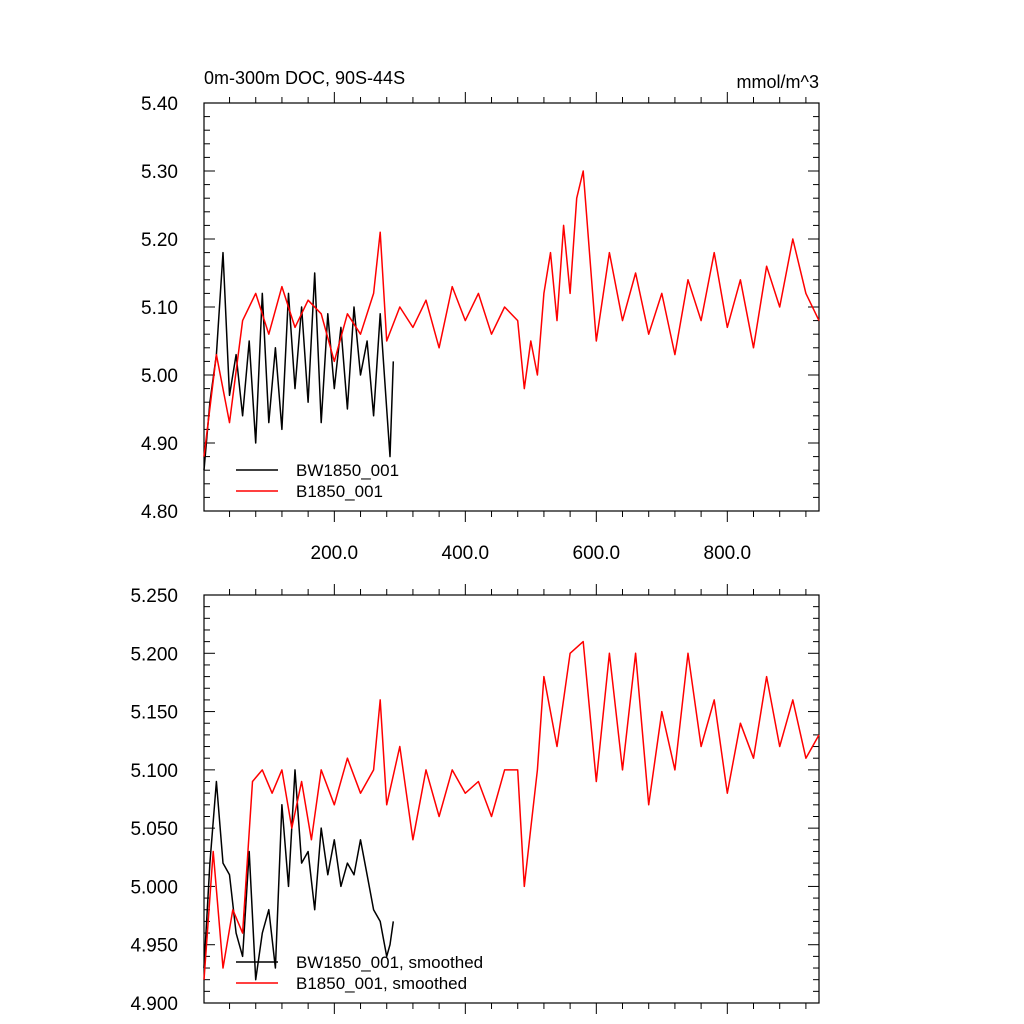 The height and width of the screenshot is (1024, 1024). I want to click on y-tick-label: 5.10, so click(159, 308).